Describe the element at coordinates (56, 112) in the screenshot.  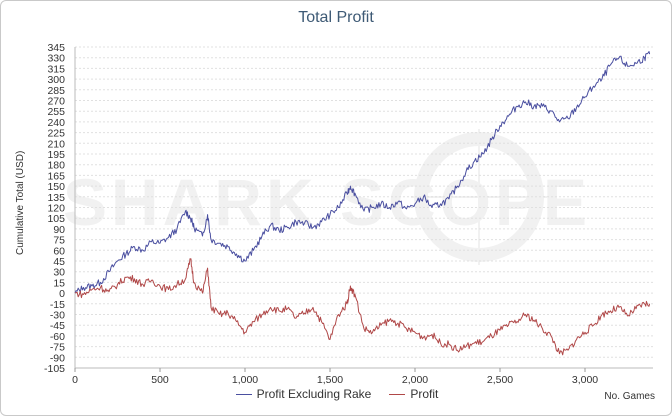
I see `y-tick-label: 255` at that location.